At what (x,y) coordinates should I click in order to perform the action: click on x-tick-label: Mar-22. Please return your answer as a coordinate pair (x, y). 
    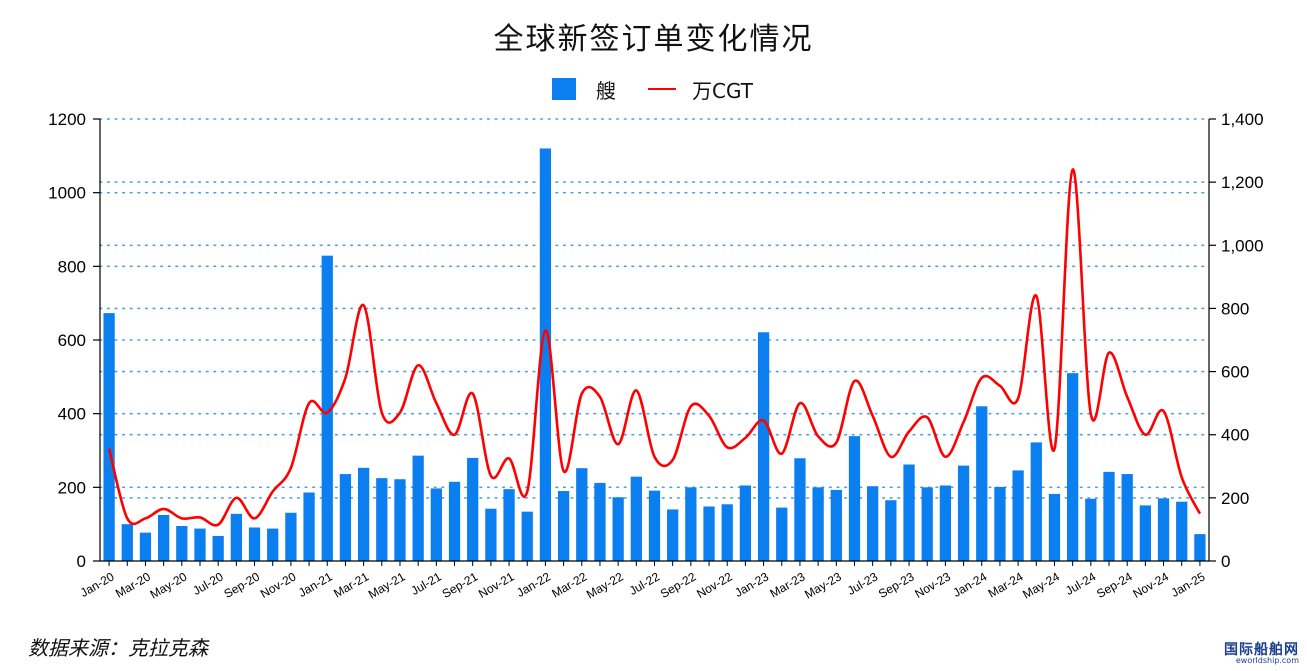
    Looking at the image, I should click on (569, 584).